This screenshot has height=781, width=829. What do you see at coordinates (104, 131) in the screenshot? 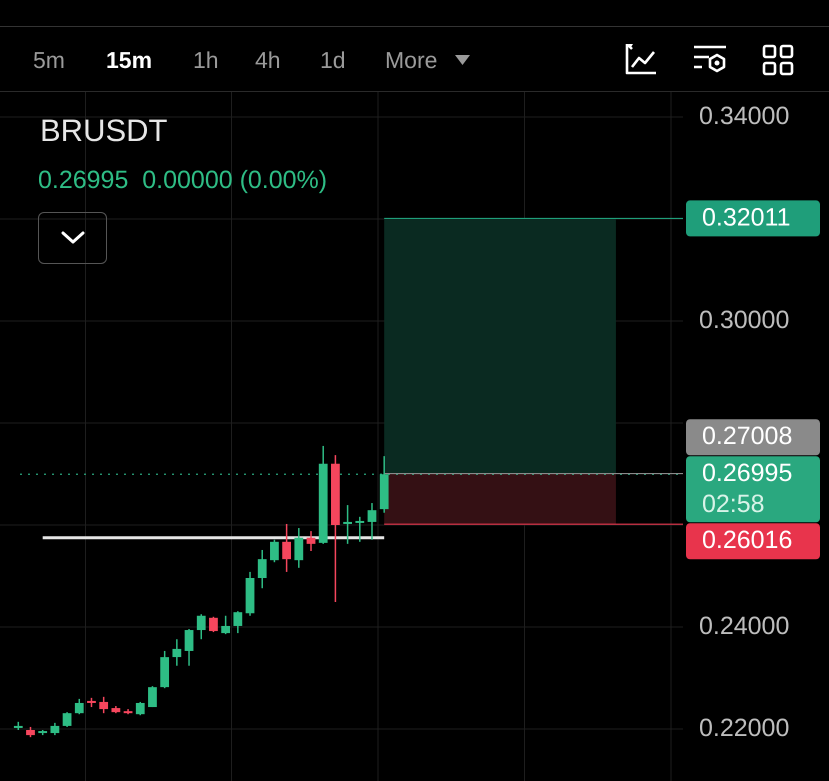
I see `text: BRUSDT` at bounding box center [104, 131].